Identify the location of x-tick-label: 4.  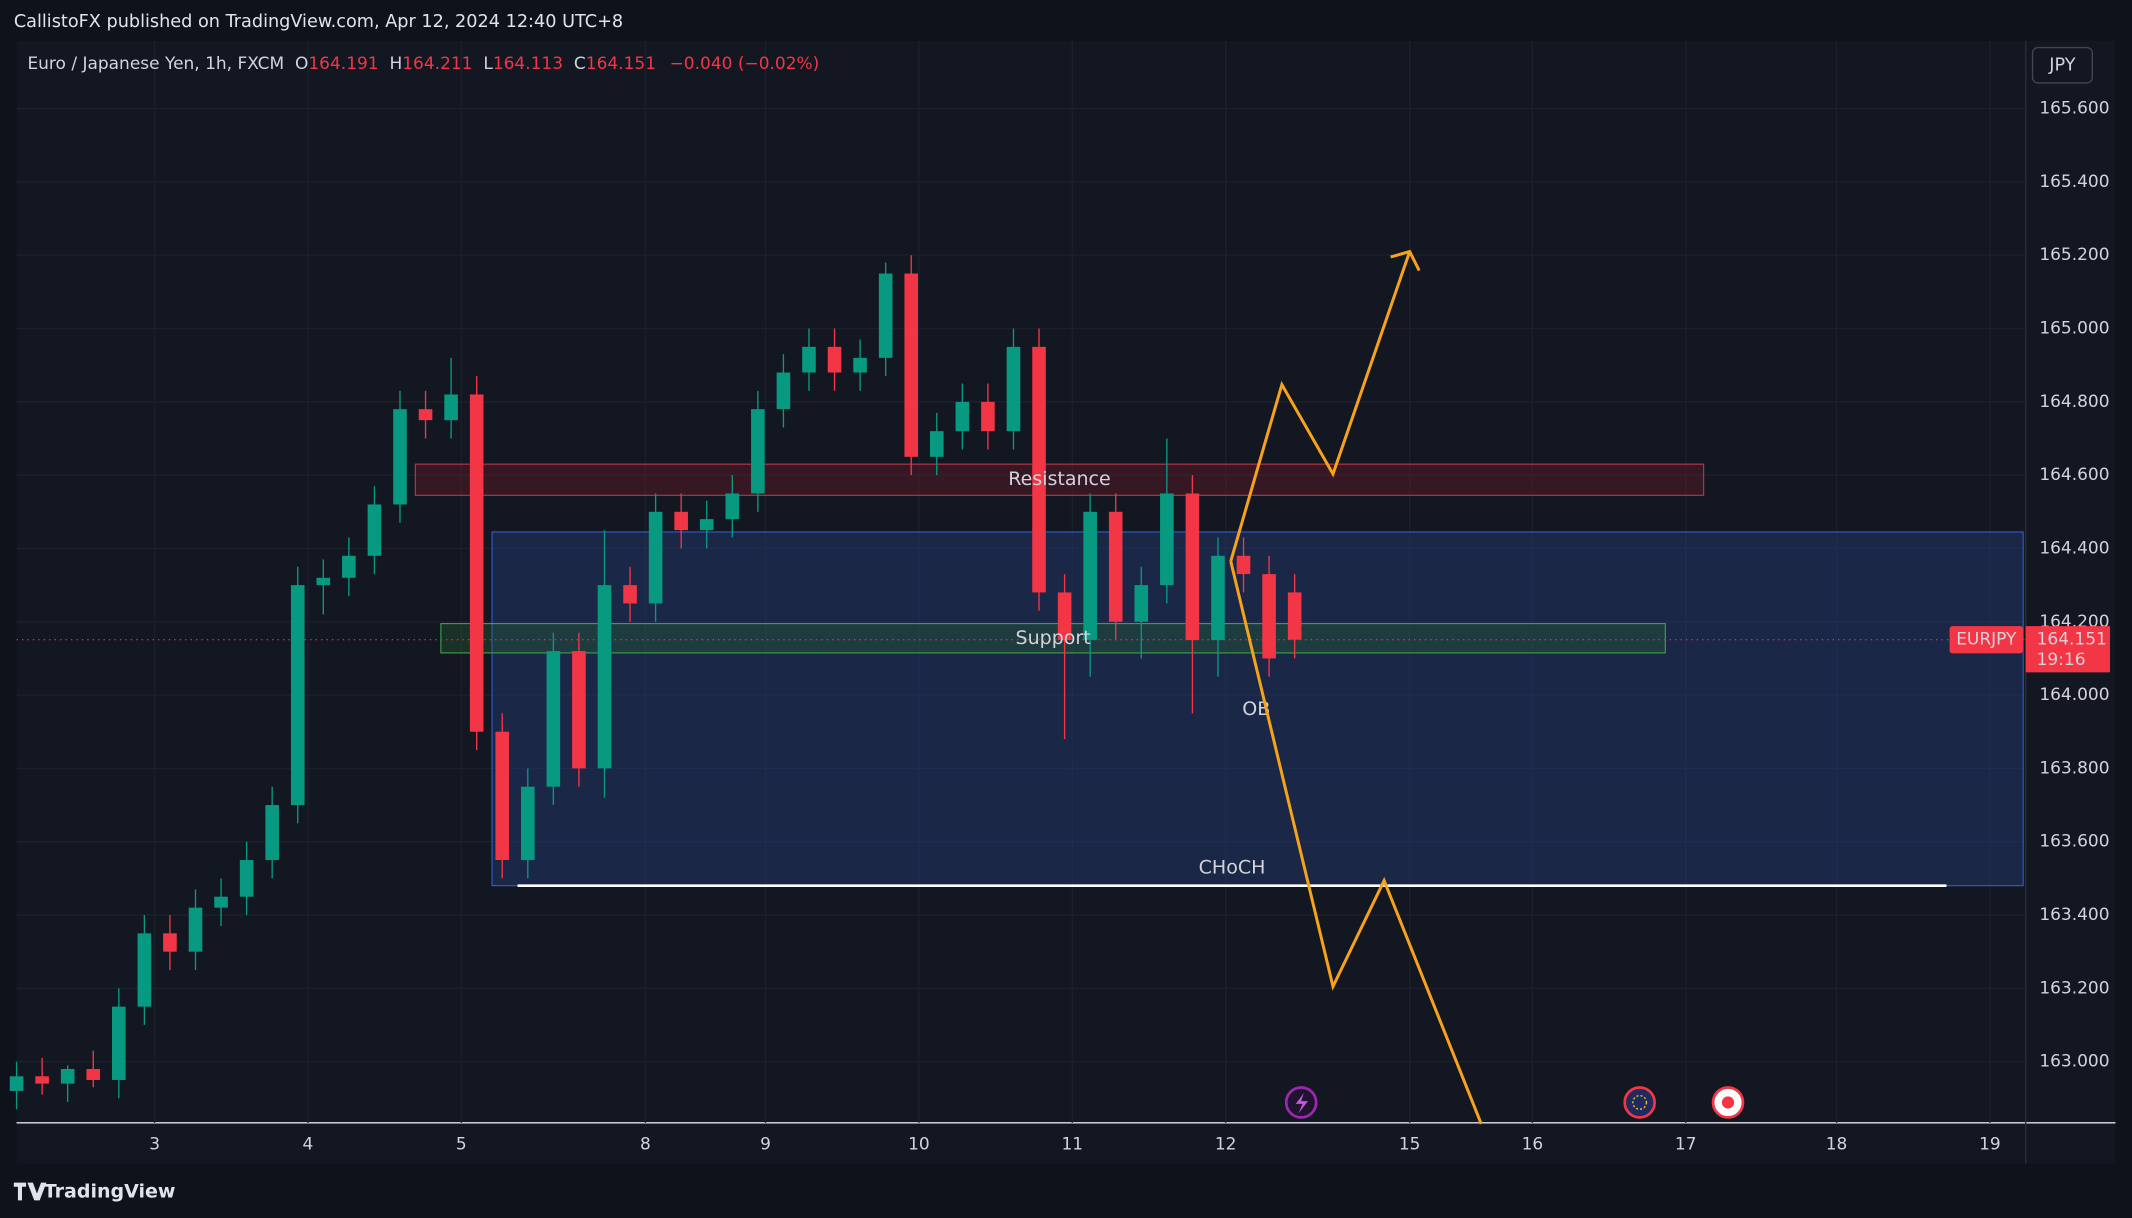
(308, 1145).